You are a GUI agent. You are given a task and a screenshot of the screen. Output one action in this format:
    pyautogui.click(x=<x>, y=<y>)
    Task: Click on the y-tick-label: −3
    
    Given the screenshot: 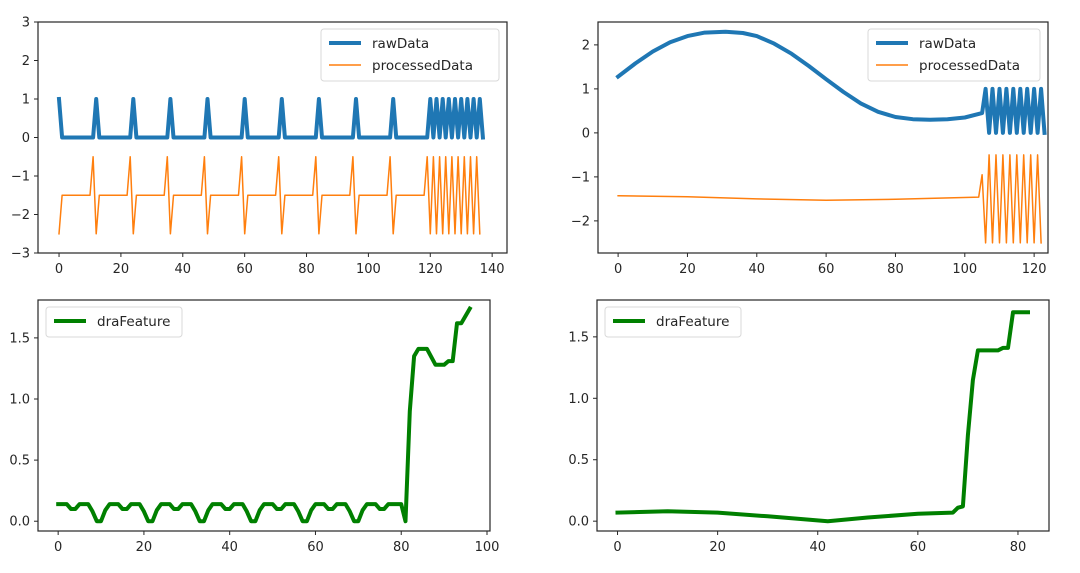 What is the action you would take?
    pyautogui.click(x=20, y=254)
    